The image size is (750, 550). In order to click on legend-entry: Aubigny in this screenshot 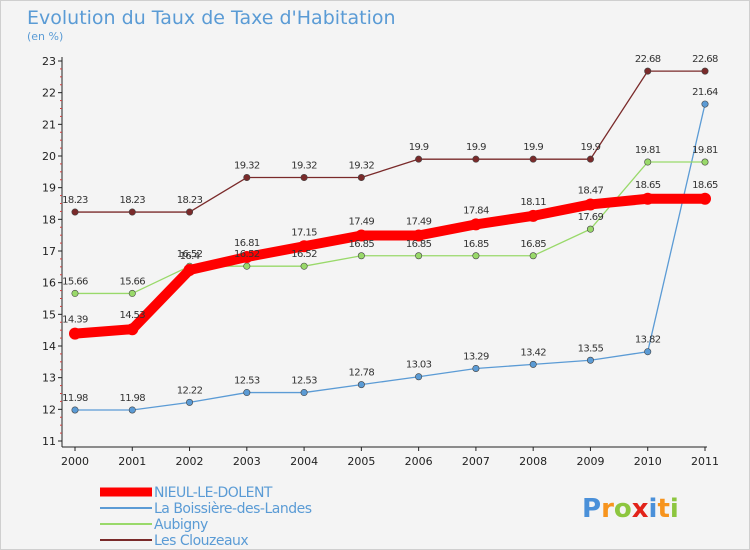, I will do `click(181, 525)`.